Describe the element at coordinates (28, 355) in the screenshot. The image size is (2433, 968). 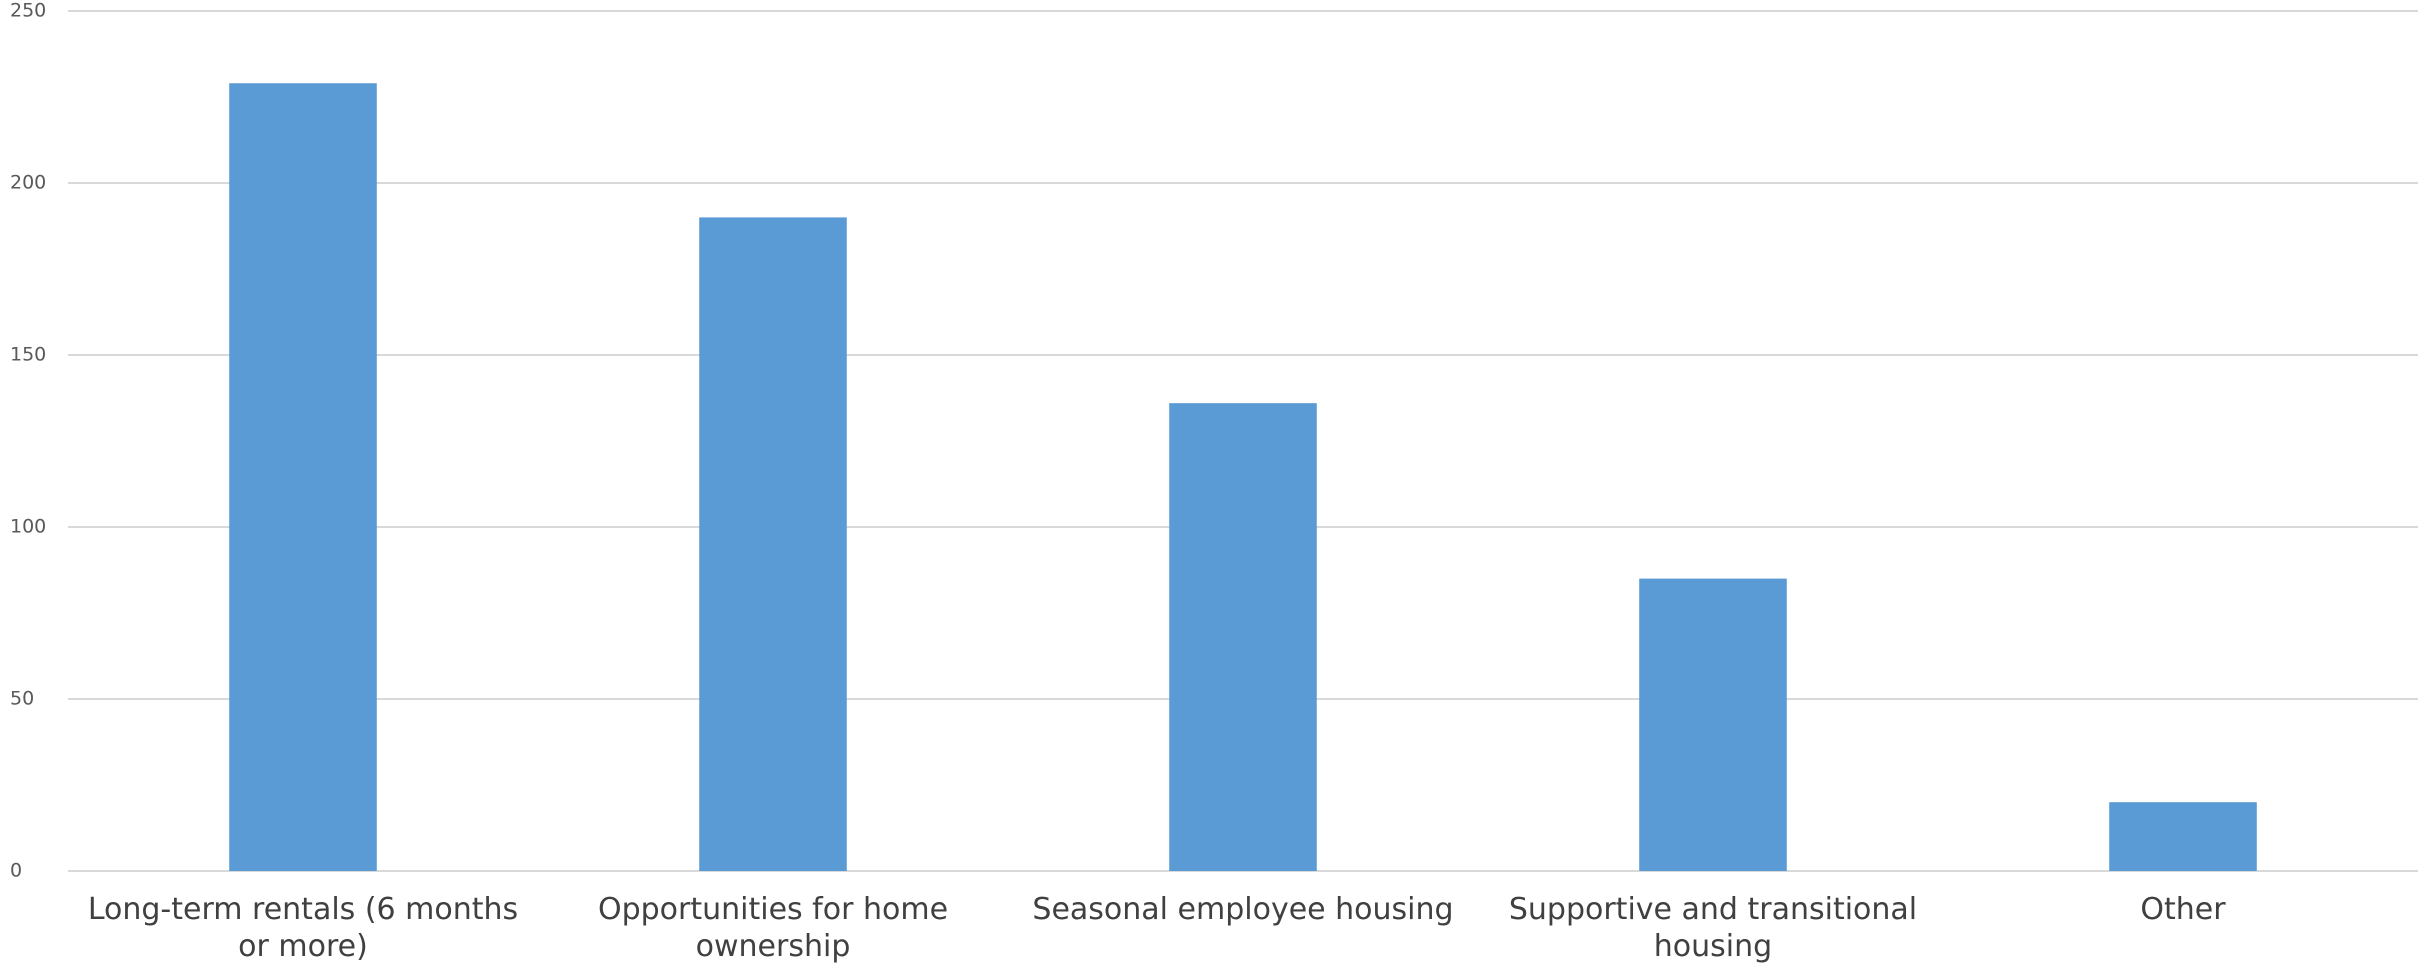
I see `y-tick-label: 150` at that location.